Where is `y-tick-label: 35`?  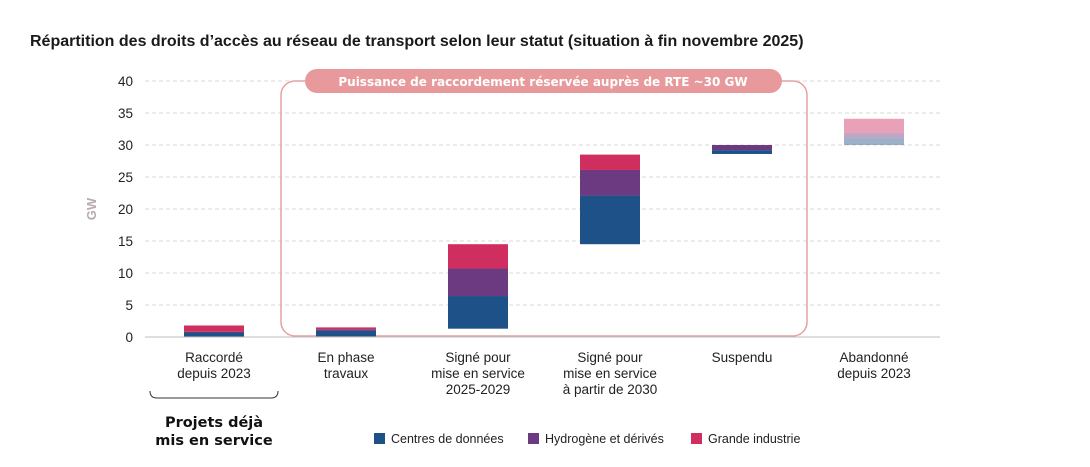 y-tick-label: 35 is located at coordinates (125, 113).